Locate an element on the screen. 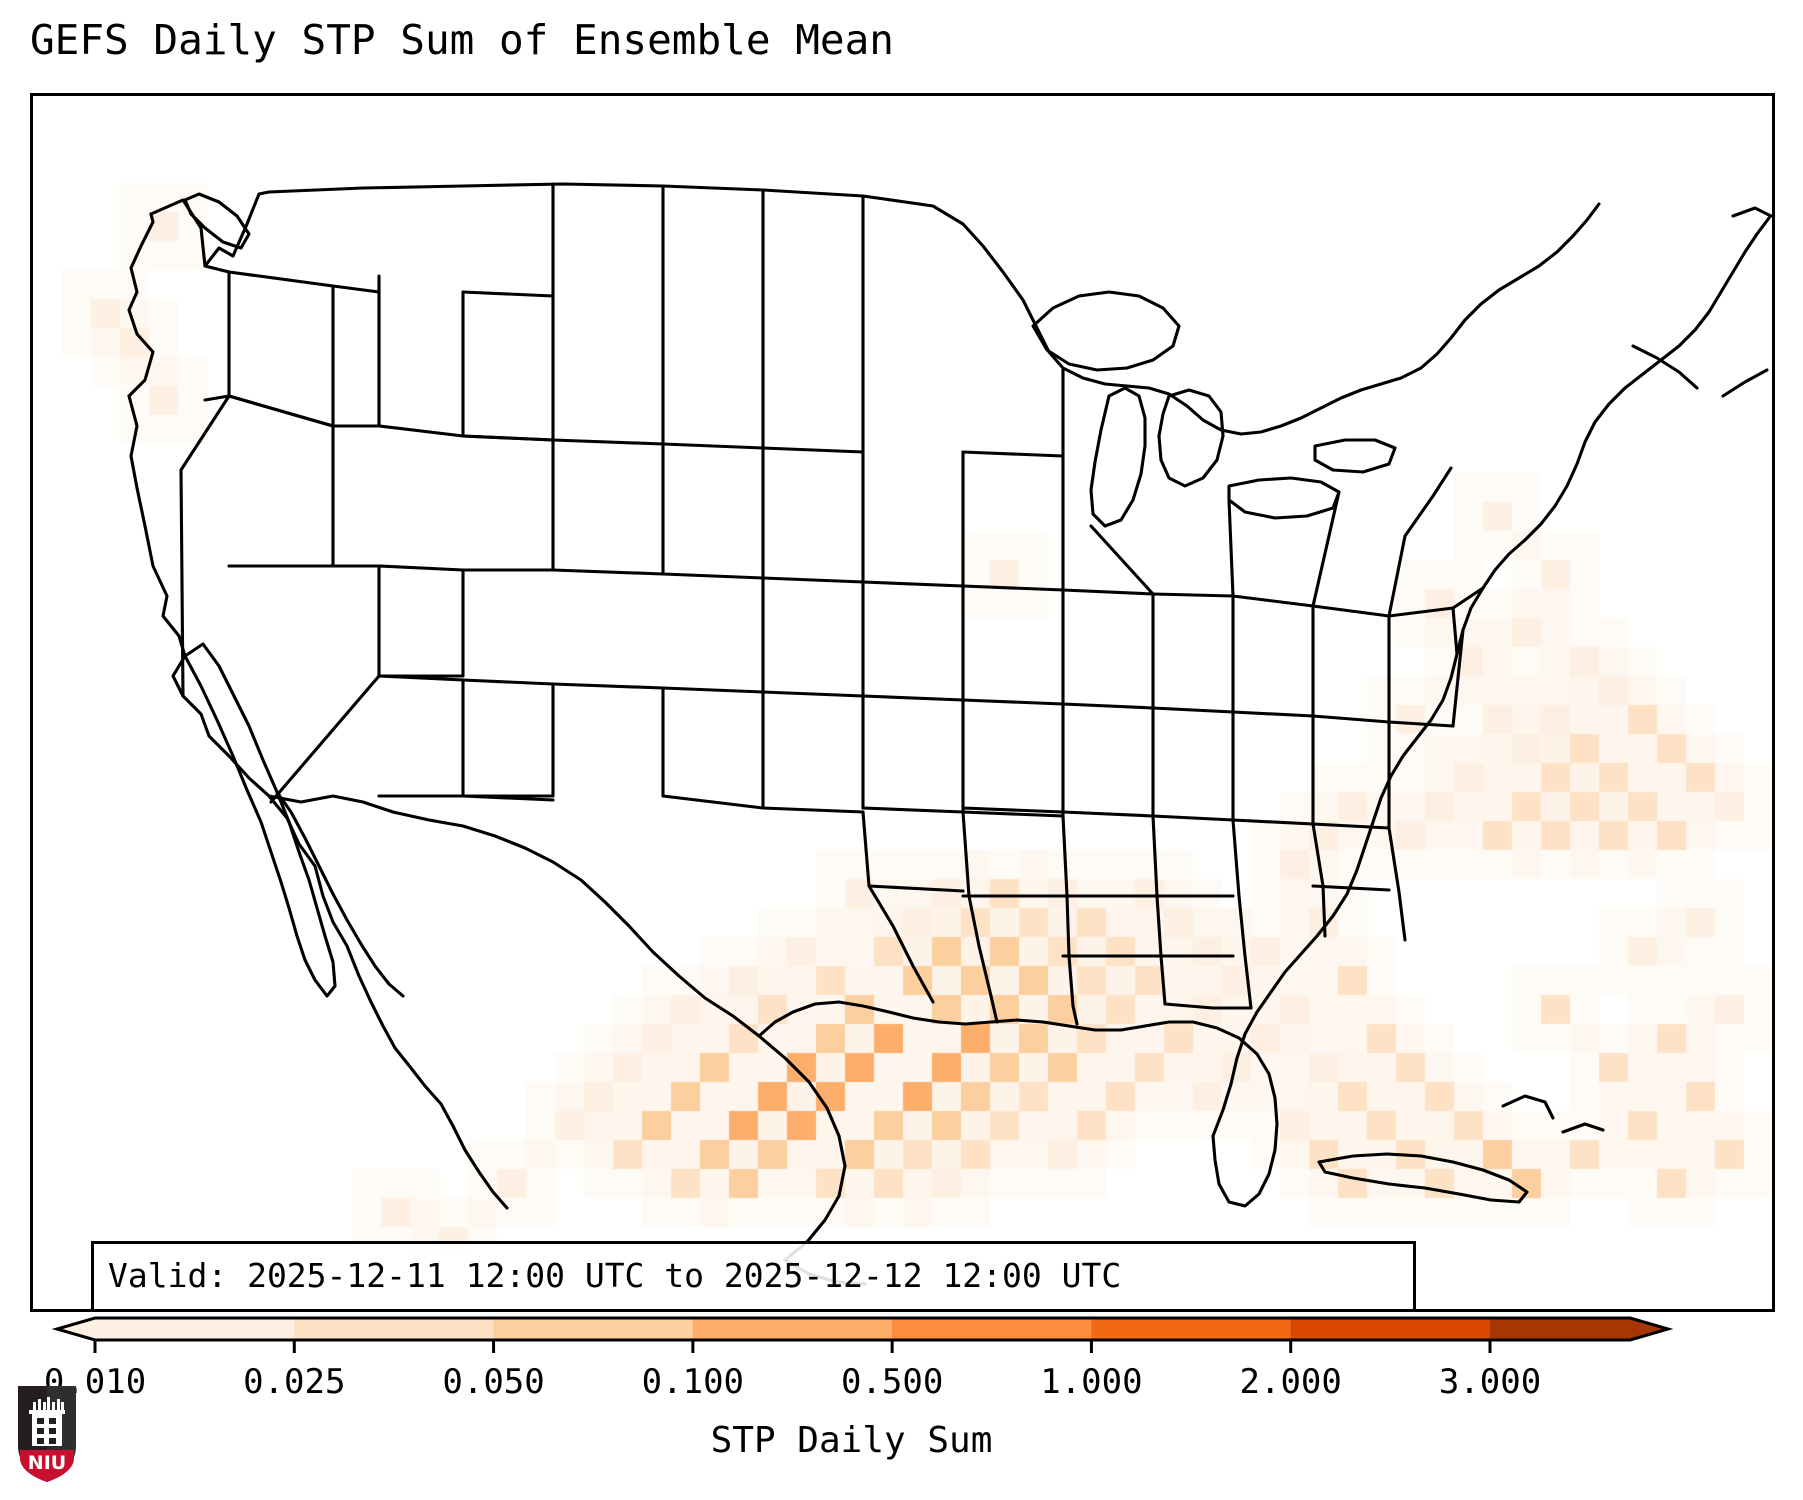  colorbar-tick-label: 3.000 is located at coordinates (1490, 1382).